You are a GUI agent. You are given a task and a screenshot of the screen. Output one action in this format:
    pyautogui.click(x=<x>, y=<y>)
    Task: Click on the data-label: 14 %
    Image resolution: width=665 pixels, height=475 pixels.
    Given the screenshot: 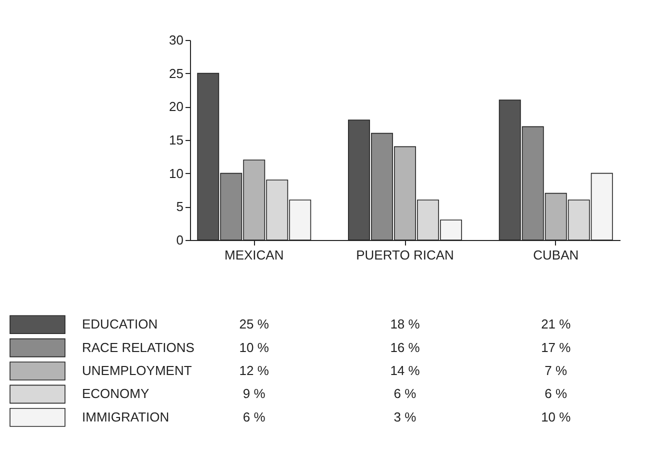 What is the action you would take?
    pyautogui.click(x=405, y=370)
    